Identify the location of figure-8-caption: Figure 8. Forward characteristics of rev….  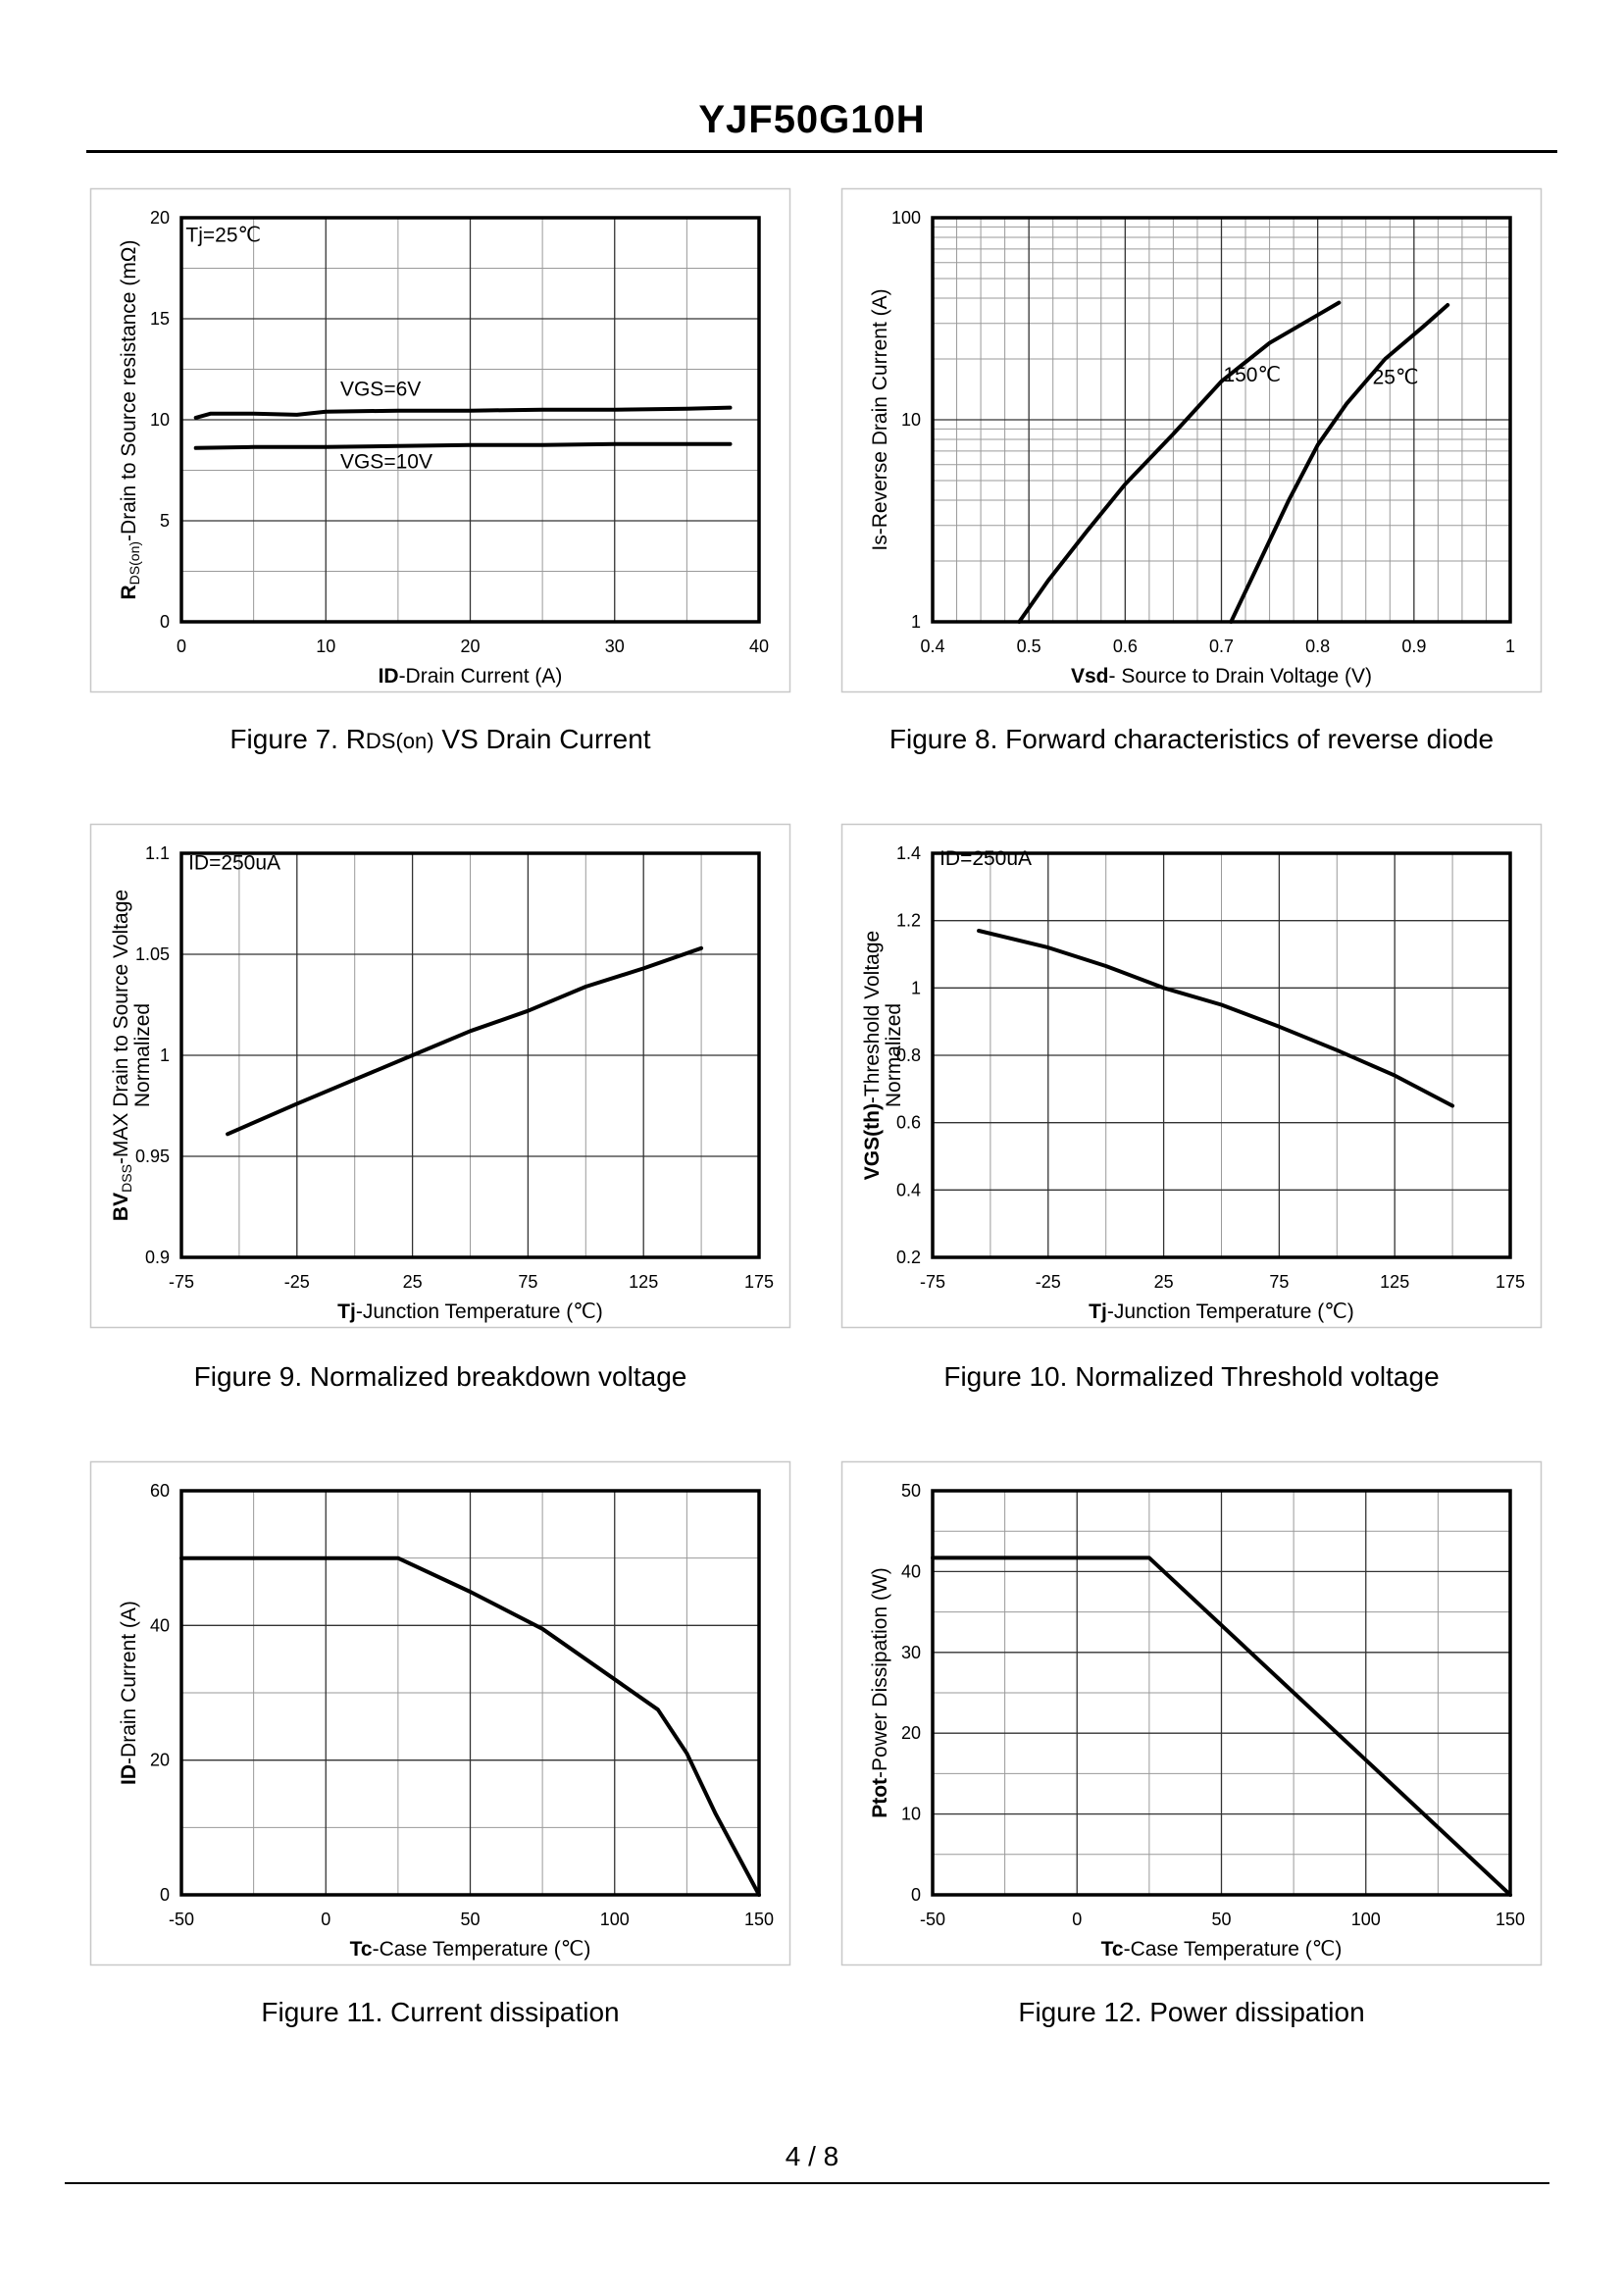
(1191, 739).